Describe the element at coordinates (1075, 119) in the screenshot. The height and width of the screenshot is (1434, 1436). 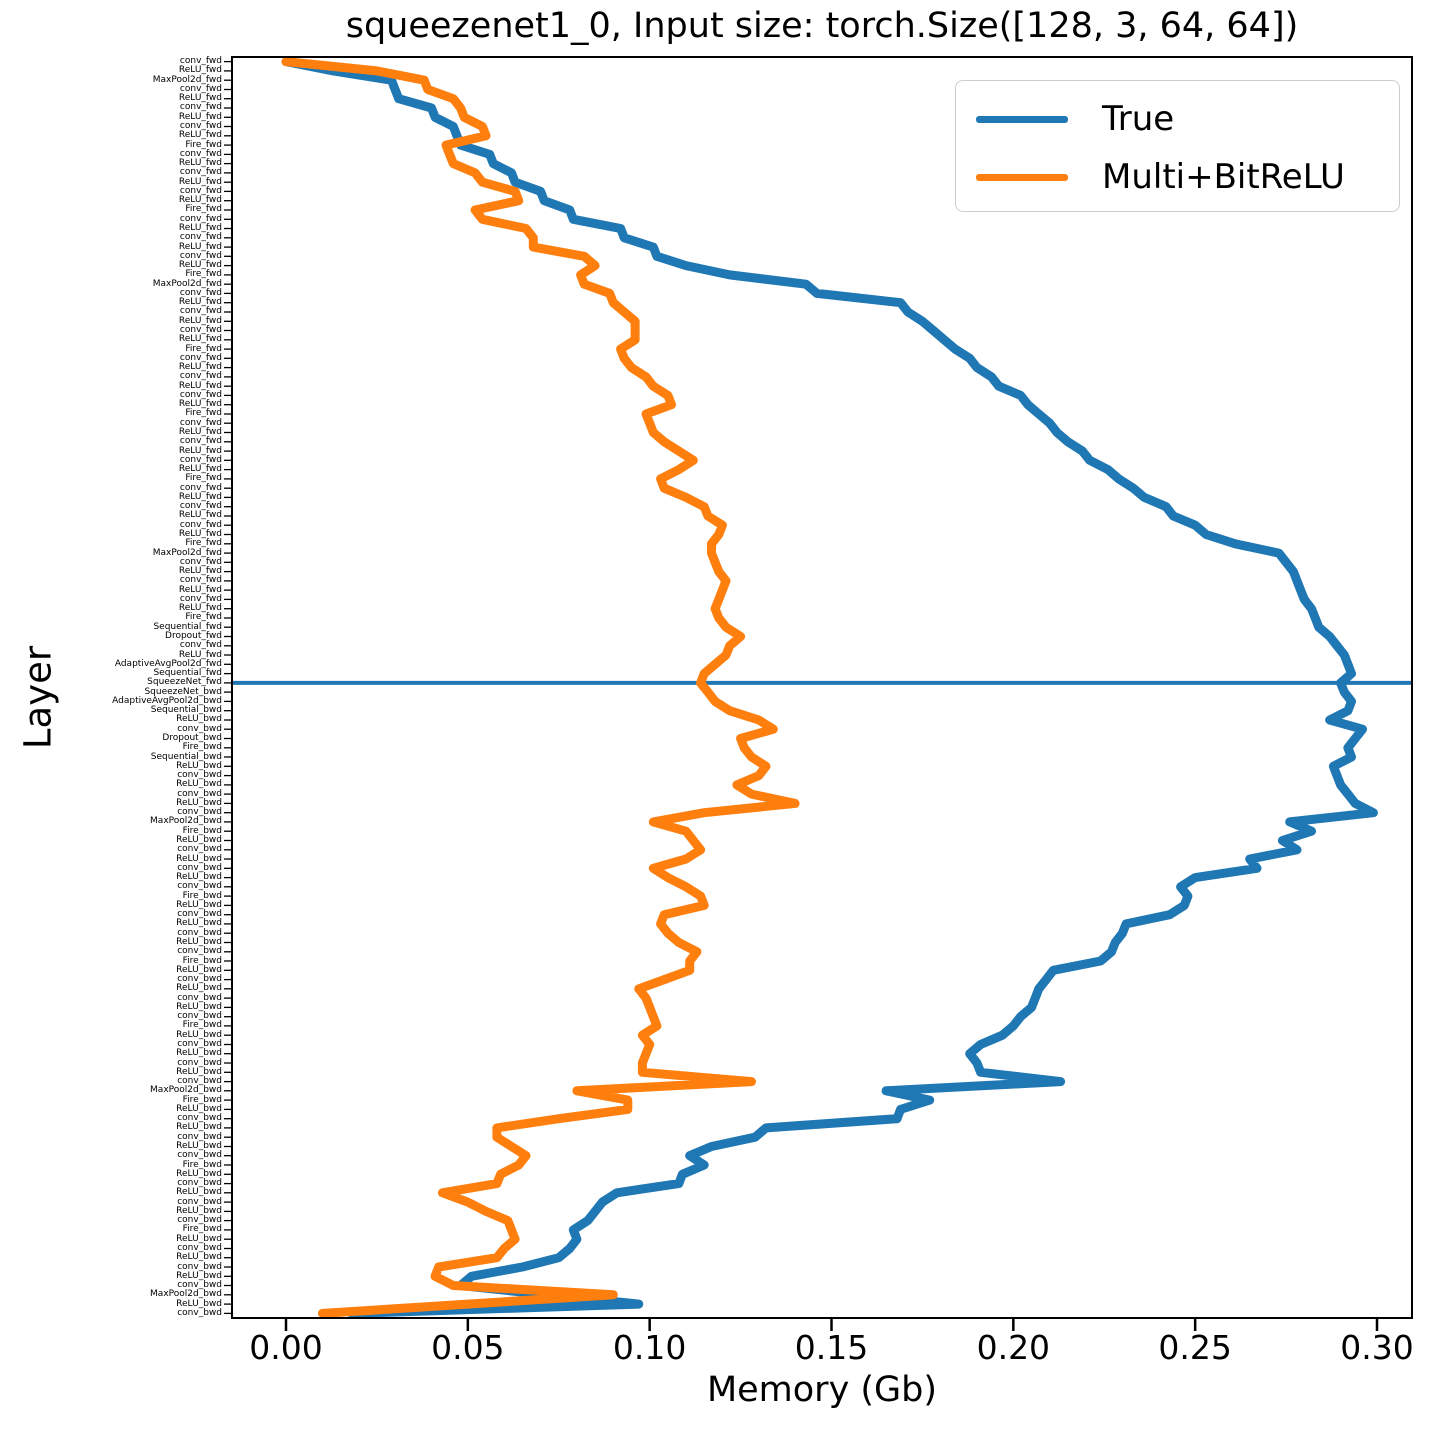
I see `legend-entry-true: True` at that location.